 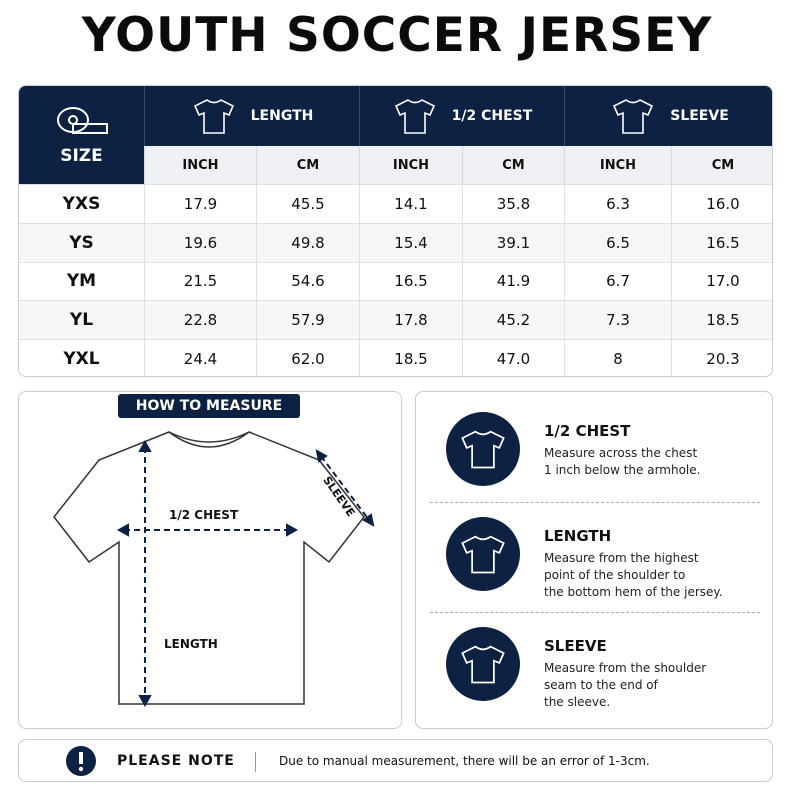 What do you see at coordinates (204, 515) in the screenshot?
I see `chest-label: 1/2 CHEST` at bounding box center [204, 515].